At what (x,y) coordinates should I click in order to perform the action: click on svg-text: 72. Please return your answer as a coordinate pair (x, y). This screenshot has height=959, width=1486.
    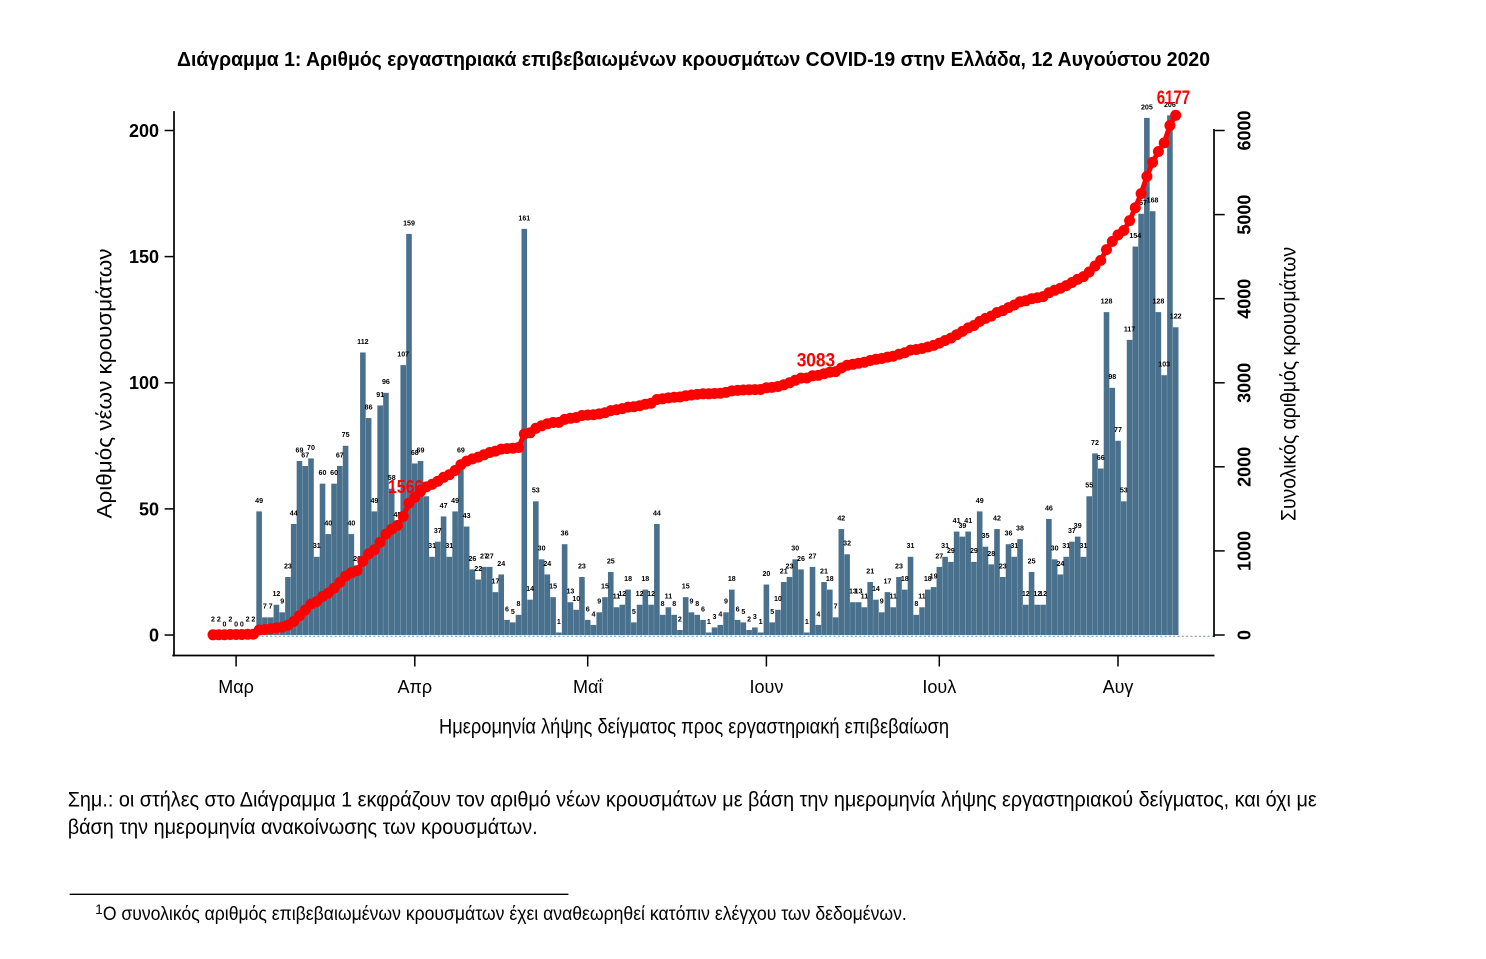
    Looking at the image, I should click on (1095, 443).